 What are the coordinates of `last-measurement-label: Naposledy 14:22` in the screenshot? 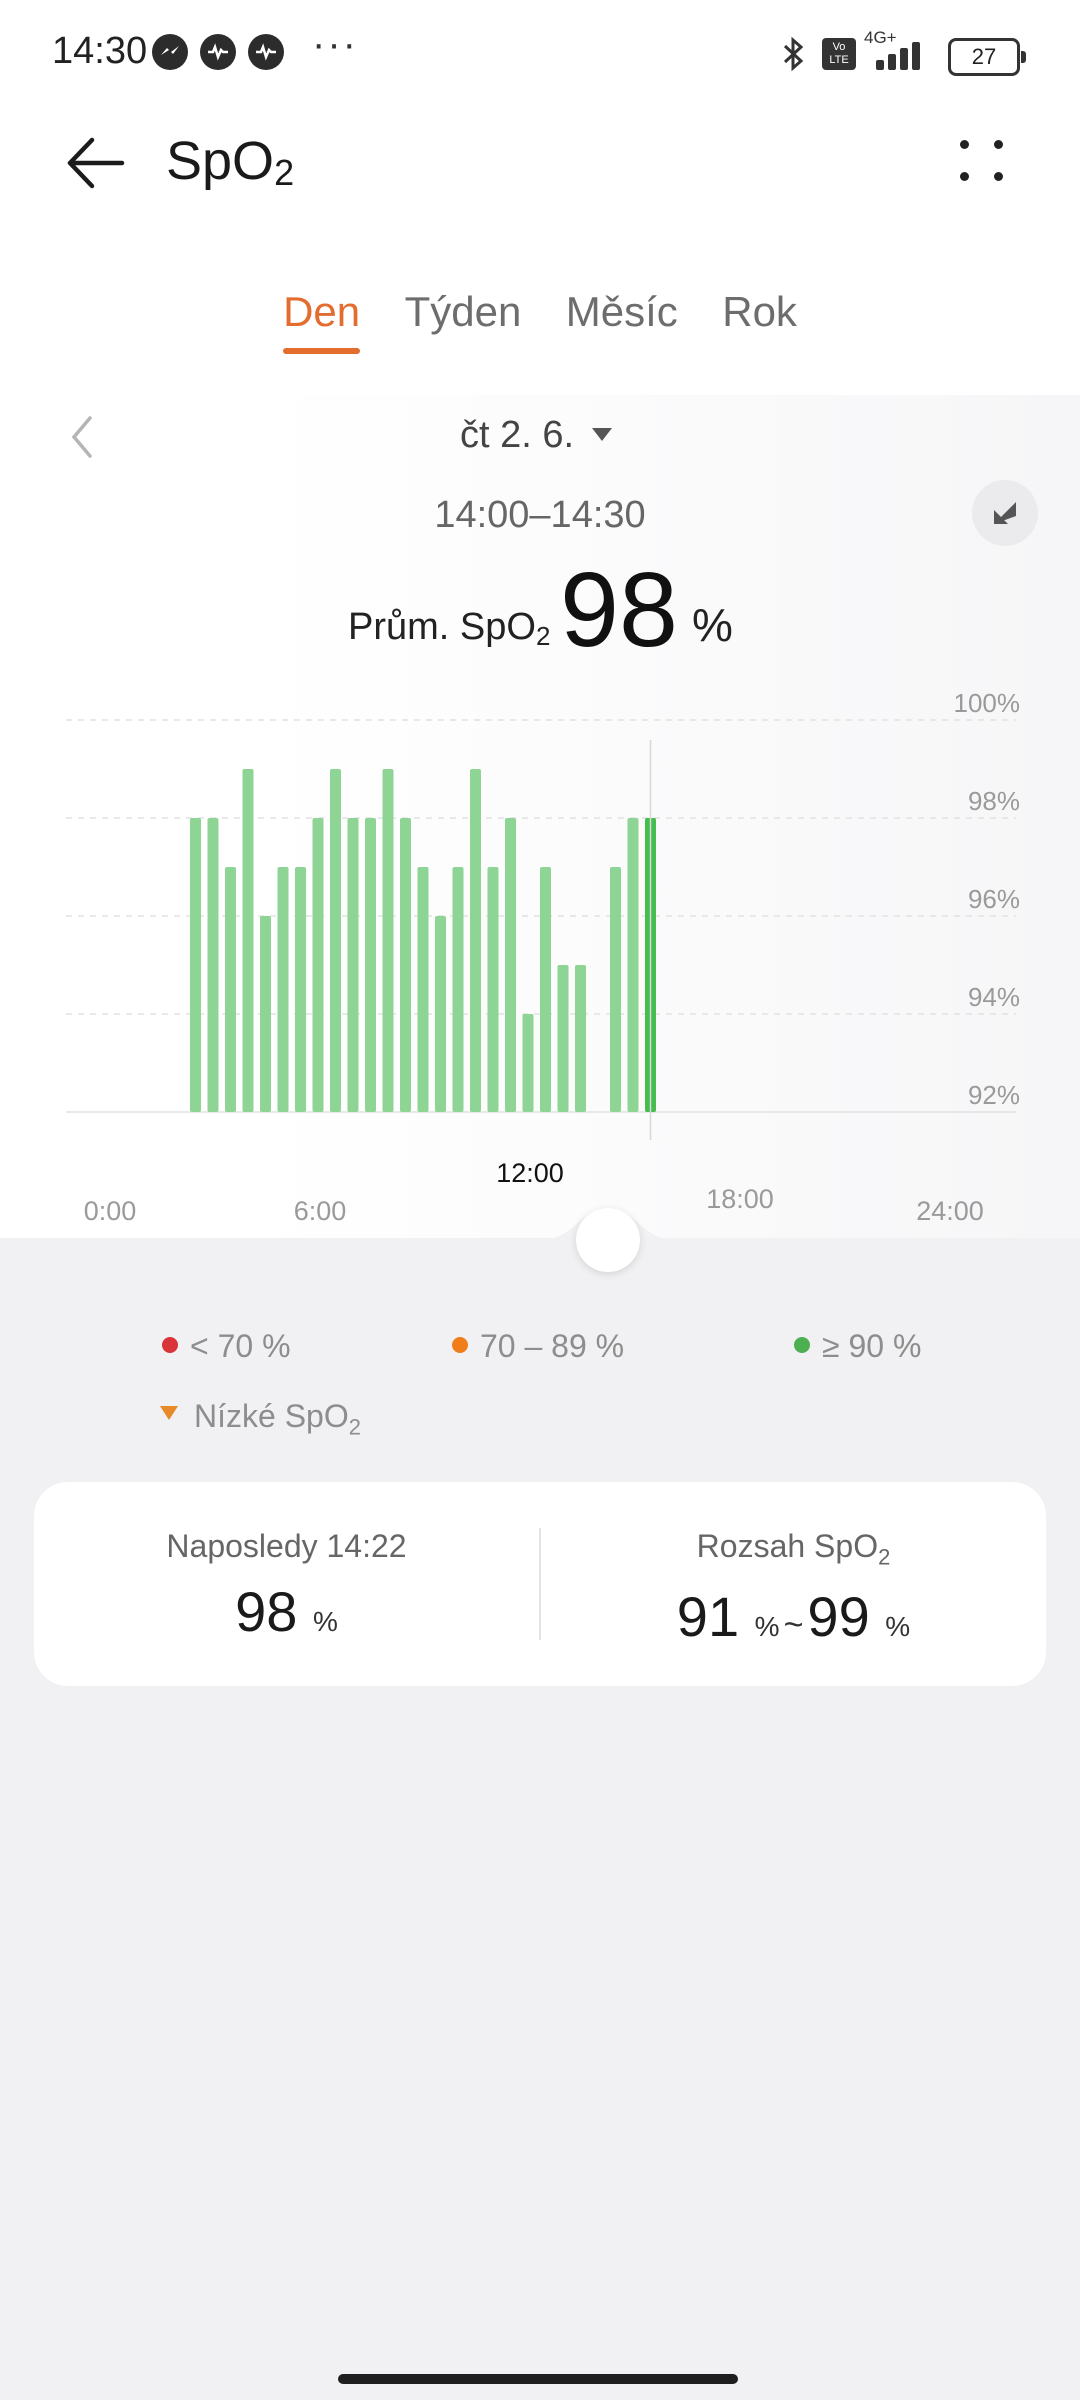 It's located at (286, 1546).